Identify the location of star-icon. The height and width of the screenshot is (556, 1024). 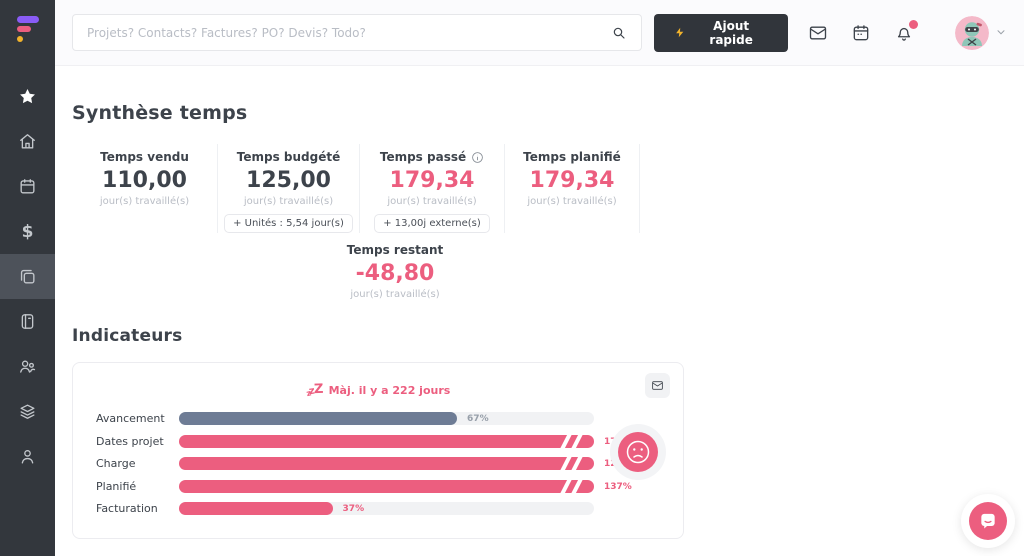
(27, 96).